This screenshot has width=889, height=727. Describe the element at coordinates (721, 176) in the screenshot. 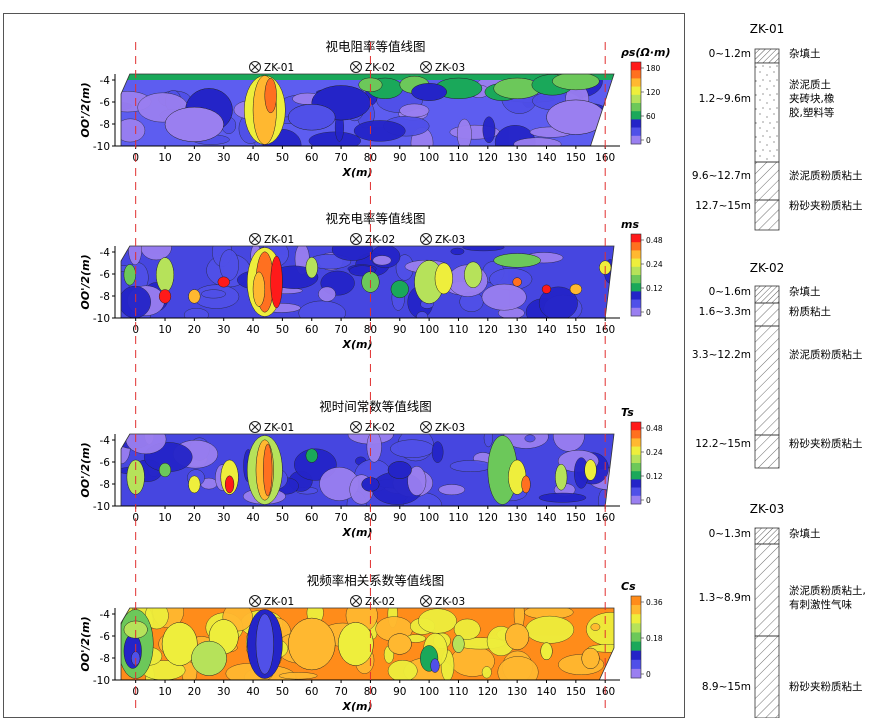

I see `layer-depth: 9.6~12.7m` at that location.